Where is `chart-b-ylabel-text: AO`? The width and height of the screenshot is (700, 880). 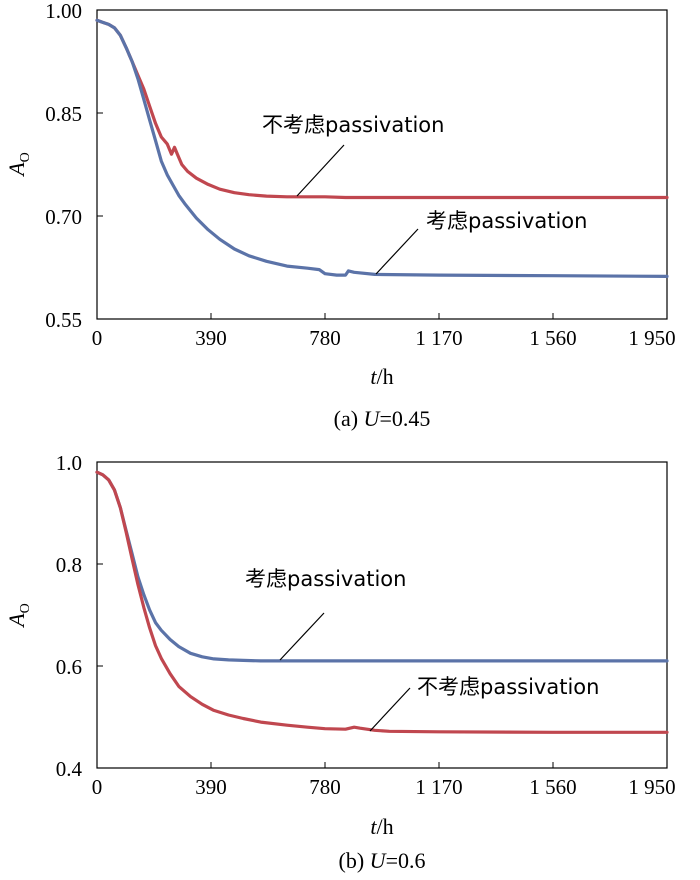 chart-b-ylabel-text: AO is located at coordinates (18, 616).